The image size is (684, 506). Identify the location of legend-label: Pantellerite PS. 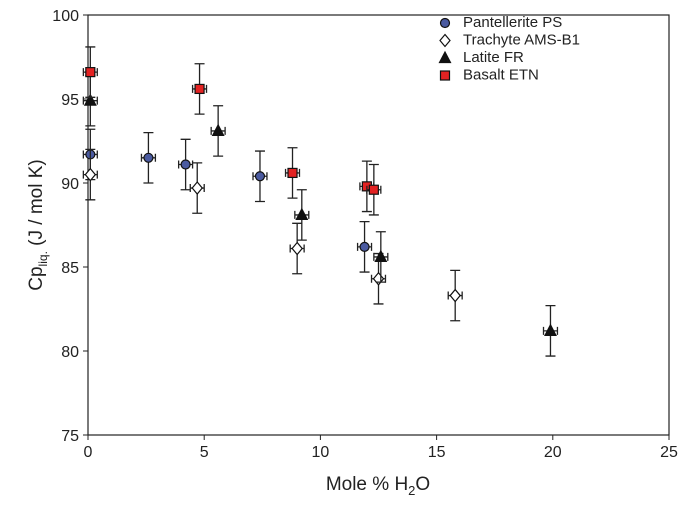
(512, 22).